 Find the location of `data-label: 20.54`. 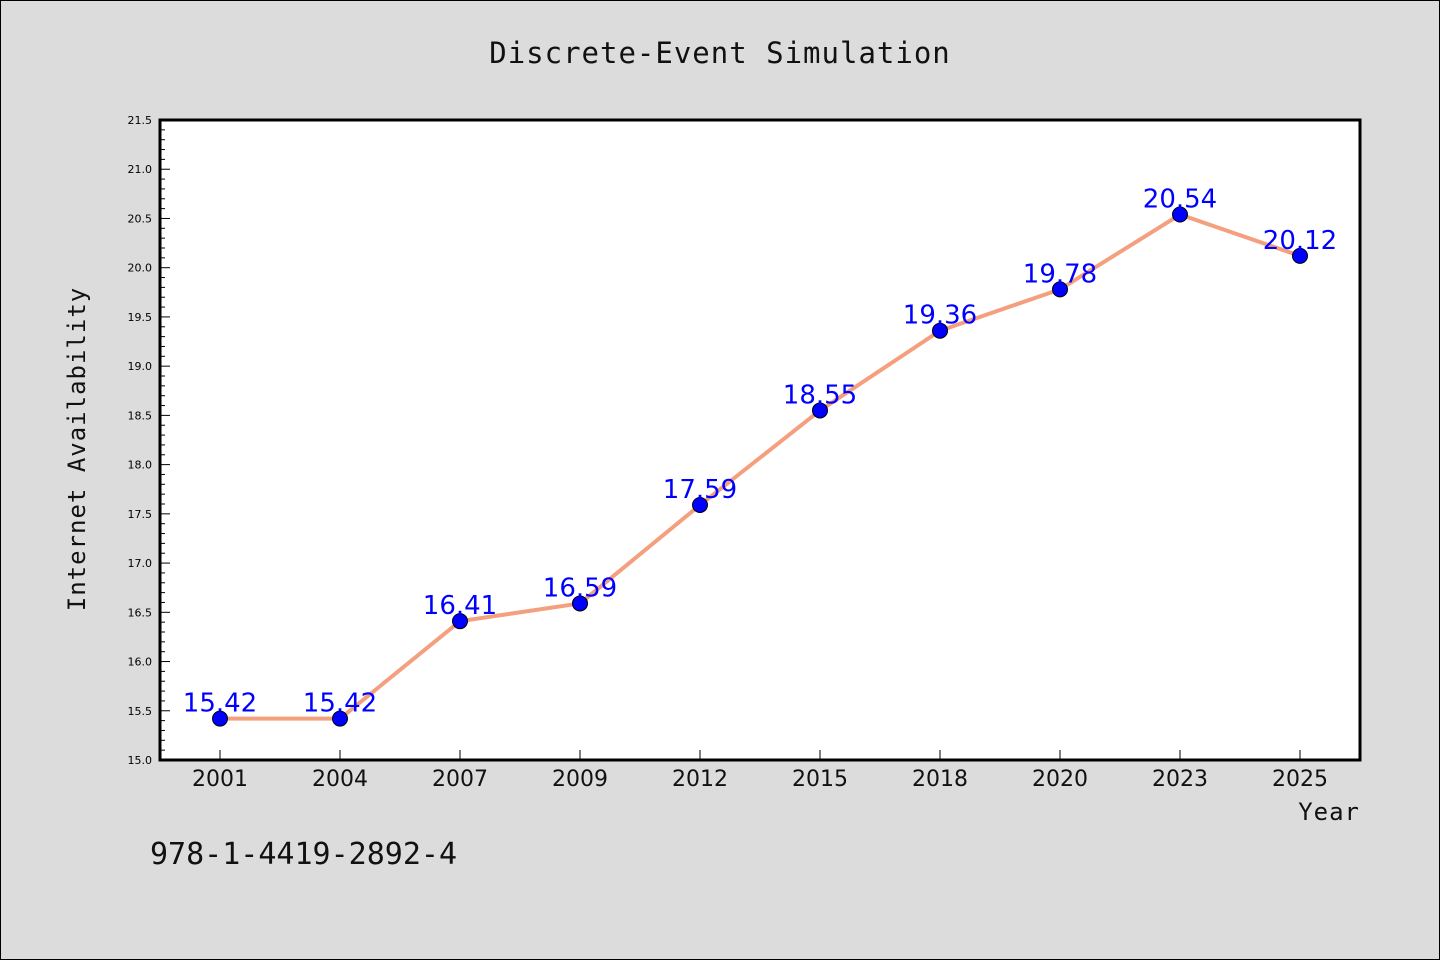

data-label: 20.54 is located at coordinates (1180, 200).